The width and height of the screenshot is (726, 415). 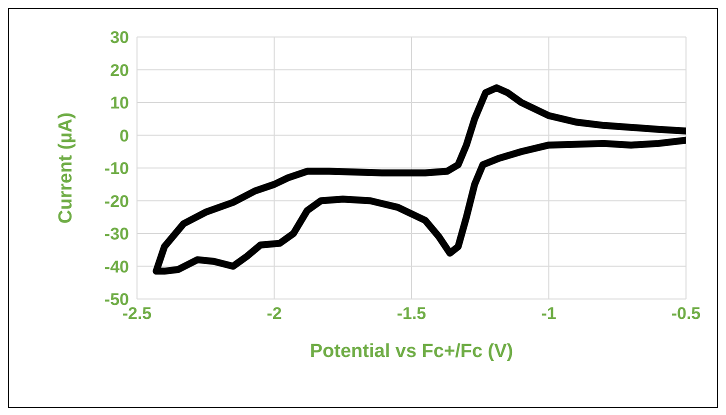 I want to click on x-tick-label: -1, so click(x=548, y=314).